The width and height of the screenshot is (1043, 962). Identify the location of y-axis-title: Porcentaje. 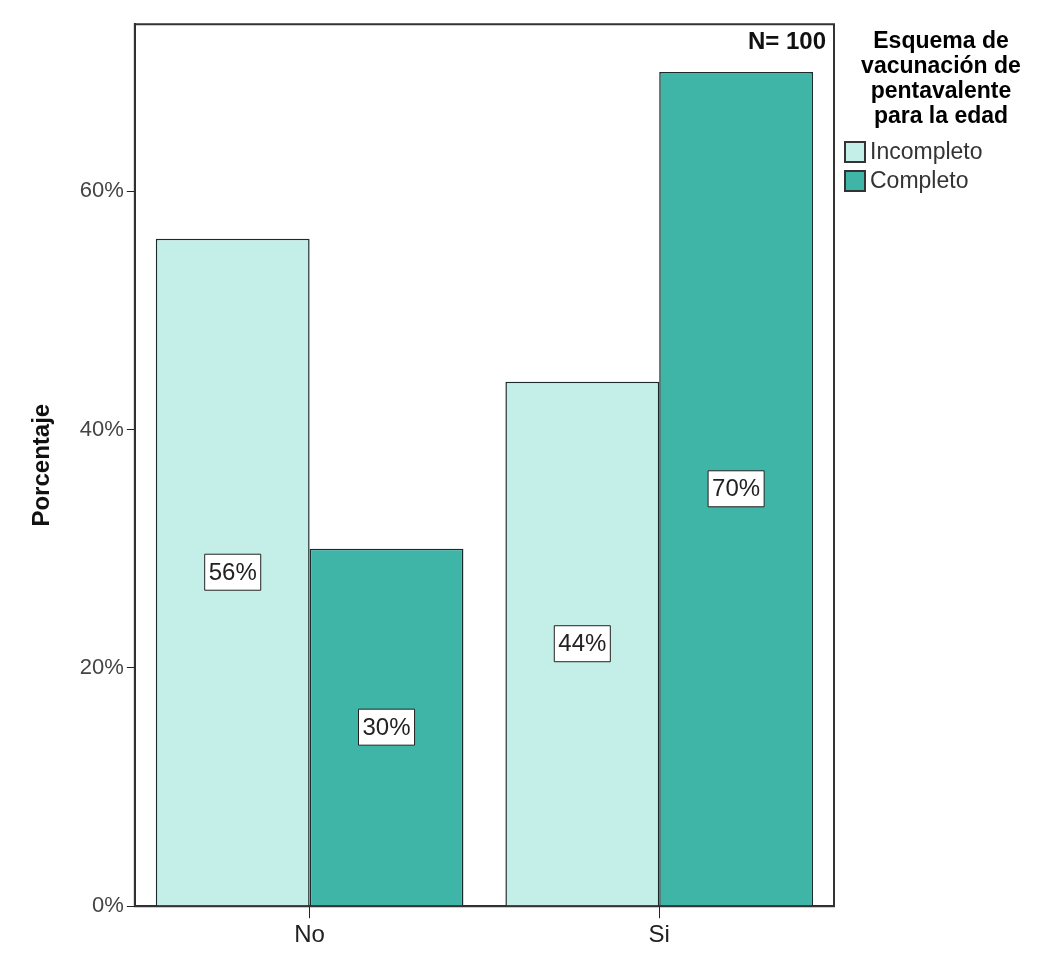
(41, 465).